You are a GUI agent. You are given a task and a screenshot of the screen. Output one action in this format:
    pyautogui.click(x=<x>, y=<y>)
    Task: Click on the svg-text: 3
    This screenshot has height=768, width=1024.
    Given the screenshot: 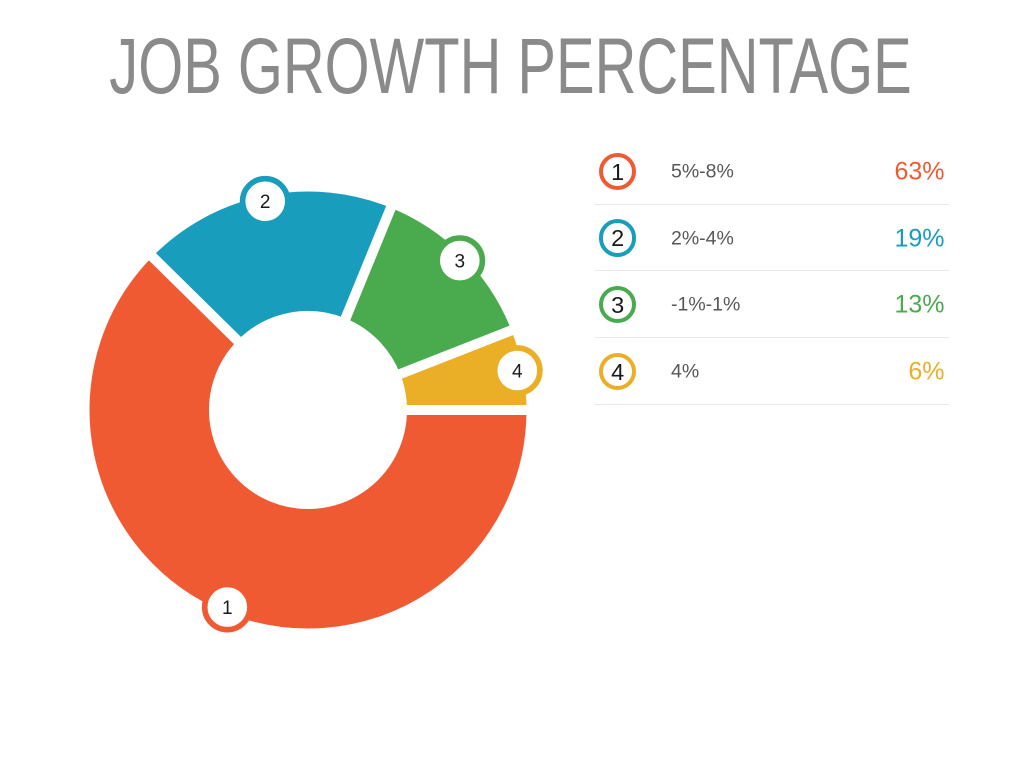 What is the action you would take?
    pyautogui.click(x=460, y=262)
    